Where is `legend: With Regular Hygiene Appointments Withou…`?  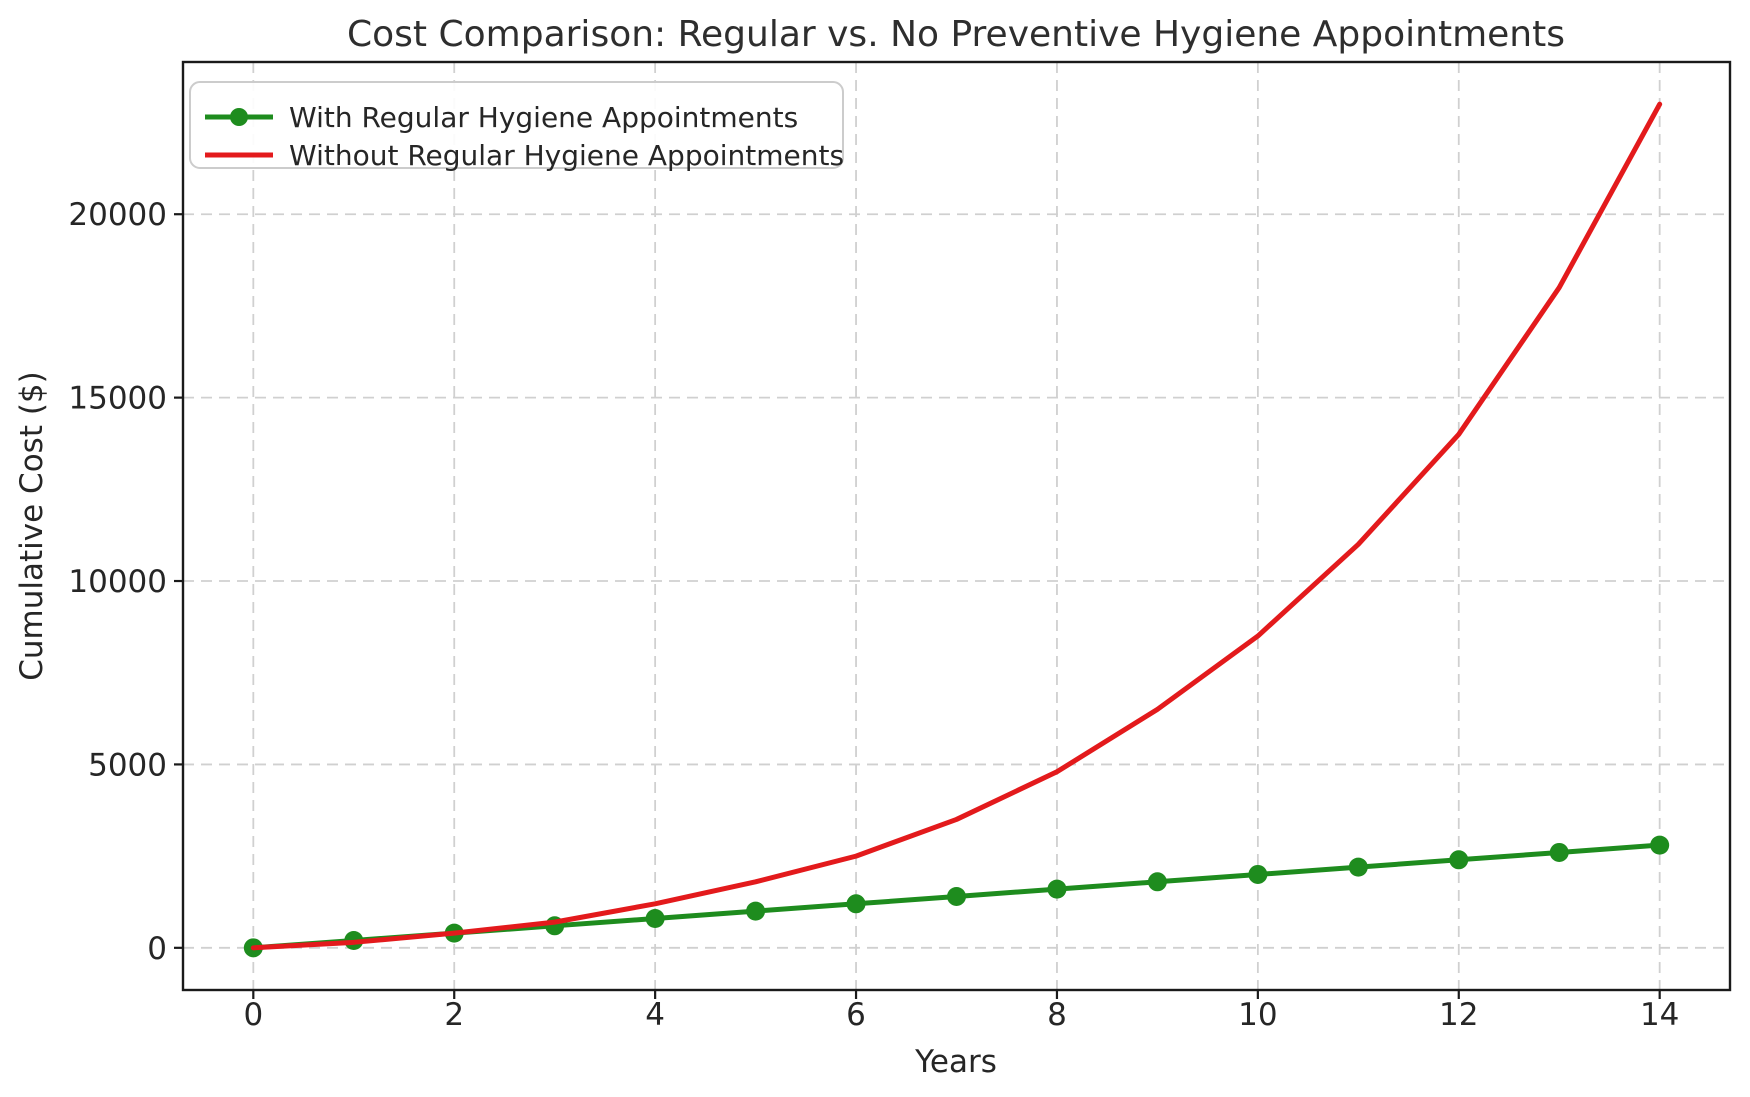 legend: With Regular Hygiene Appointments Withou… is located at coordinates (516, 126).